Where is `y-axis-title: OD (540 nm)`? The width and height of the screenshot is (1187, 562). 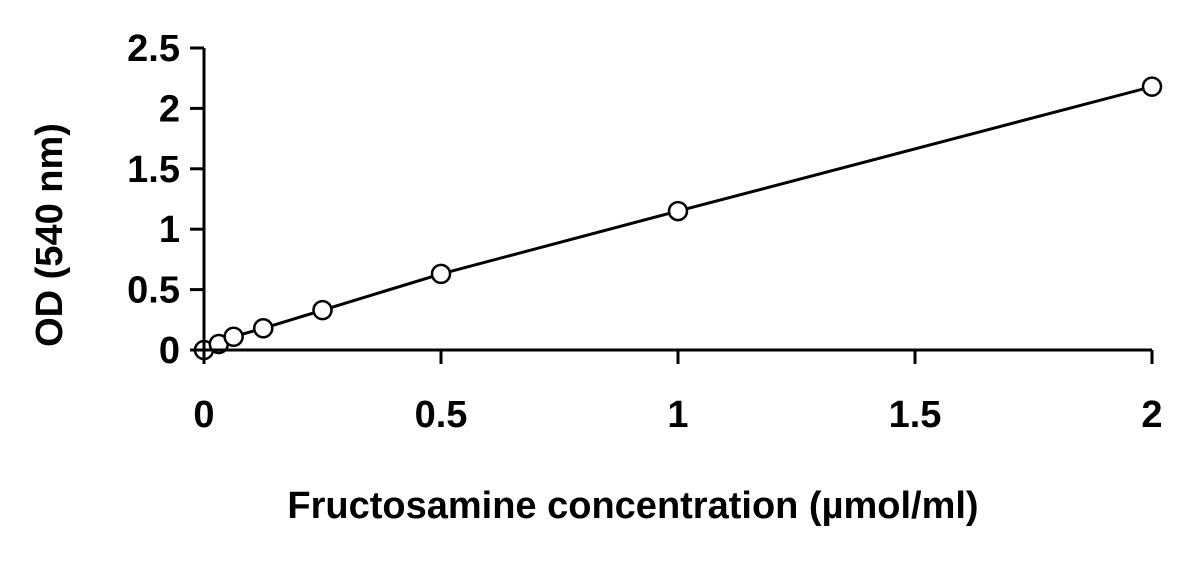
y-axis-title: OD (540 nm) is located at coordinates (50, 235).